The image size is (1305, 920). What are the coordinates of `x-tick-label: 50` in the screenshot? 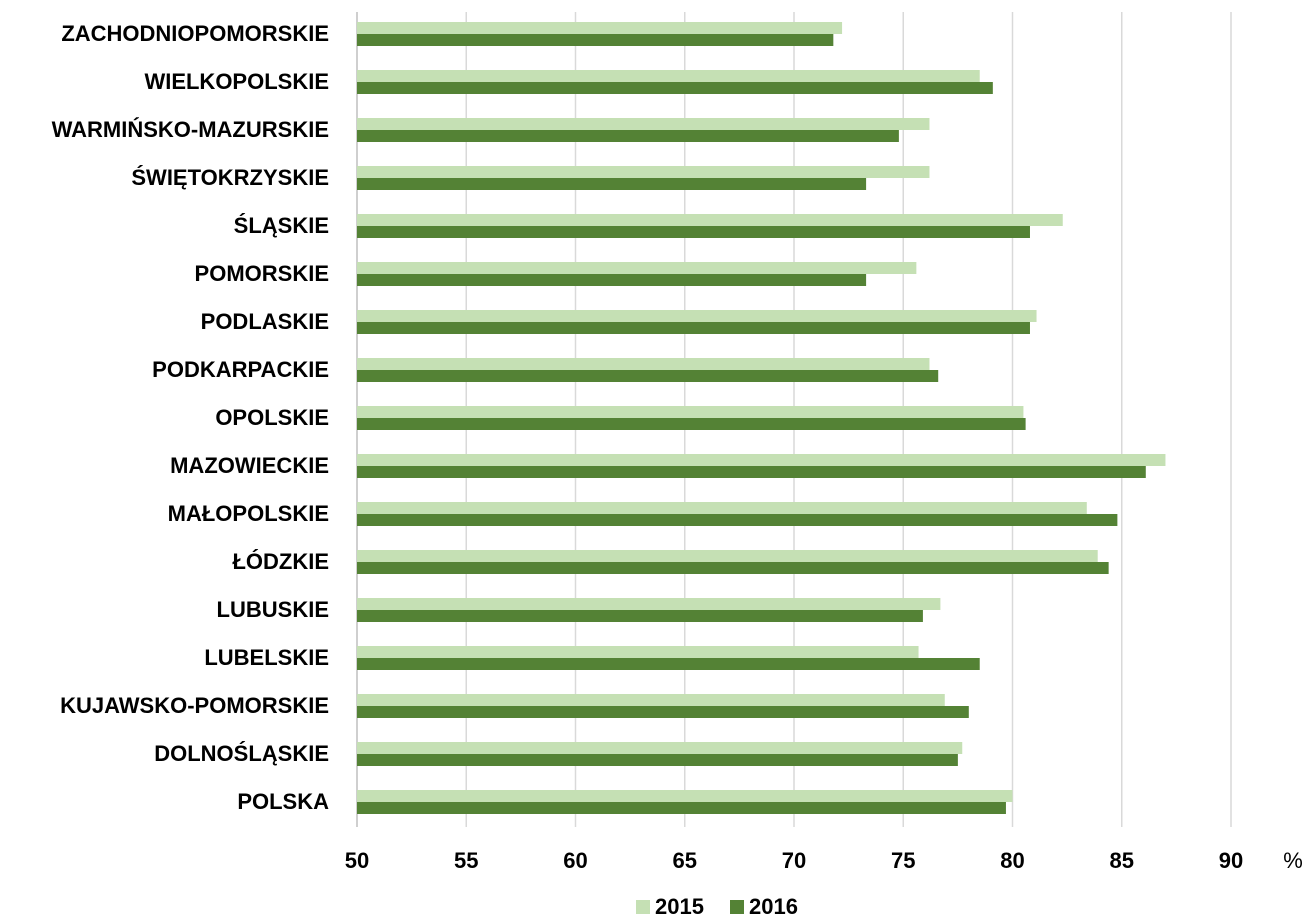 It's located at (357, 860).